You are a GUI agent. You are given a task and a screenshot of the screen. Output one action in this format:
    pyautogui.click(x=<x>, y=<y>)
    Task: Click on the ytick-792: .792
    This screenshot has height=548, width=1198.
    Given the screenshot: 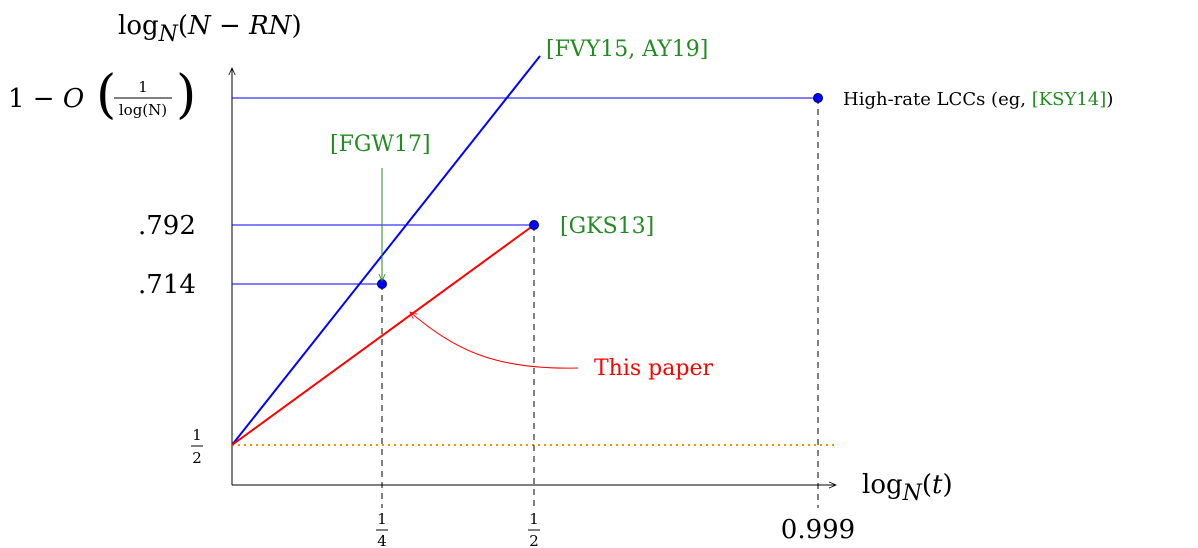 What is the action you would take?
    pyautogui.click(x=167, y=226)
    